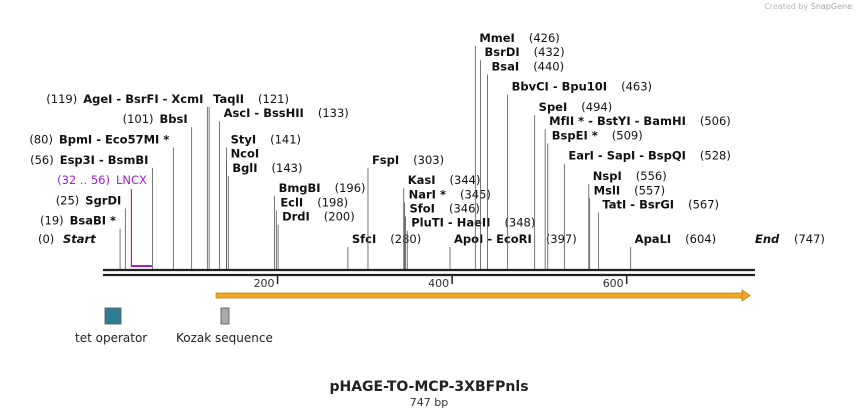 The width and height of the screenshot is (858, 419). What do you see at coordinates (638, 204) in the screenshot?
I see `enzyme-label: TatI - BsrGI` at bounding box center [638, 204].